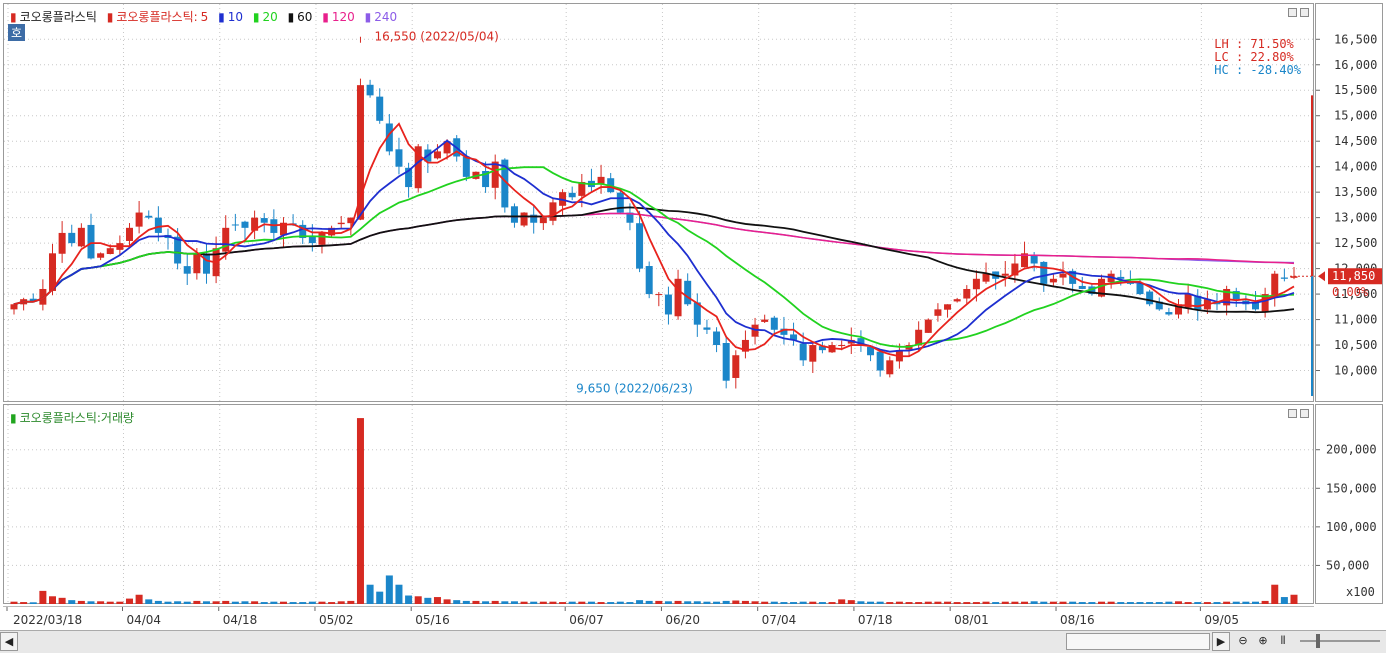 The image size is (1386, 653). What do you see at coordinates (1283, 640) in the screenshot?
I see `bar-density-icon: ⦀` at bounding box center [1283, 640].